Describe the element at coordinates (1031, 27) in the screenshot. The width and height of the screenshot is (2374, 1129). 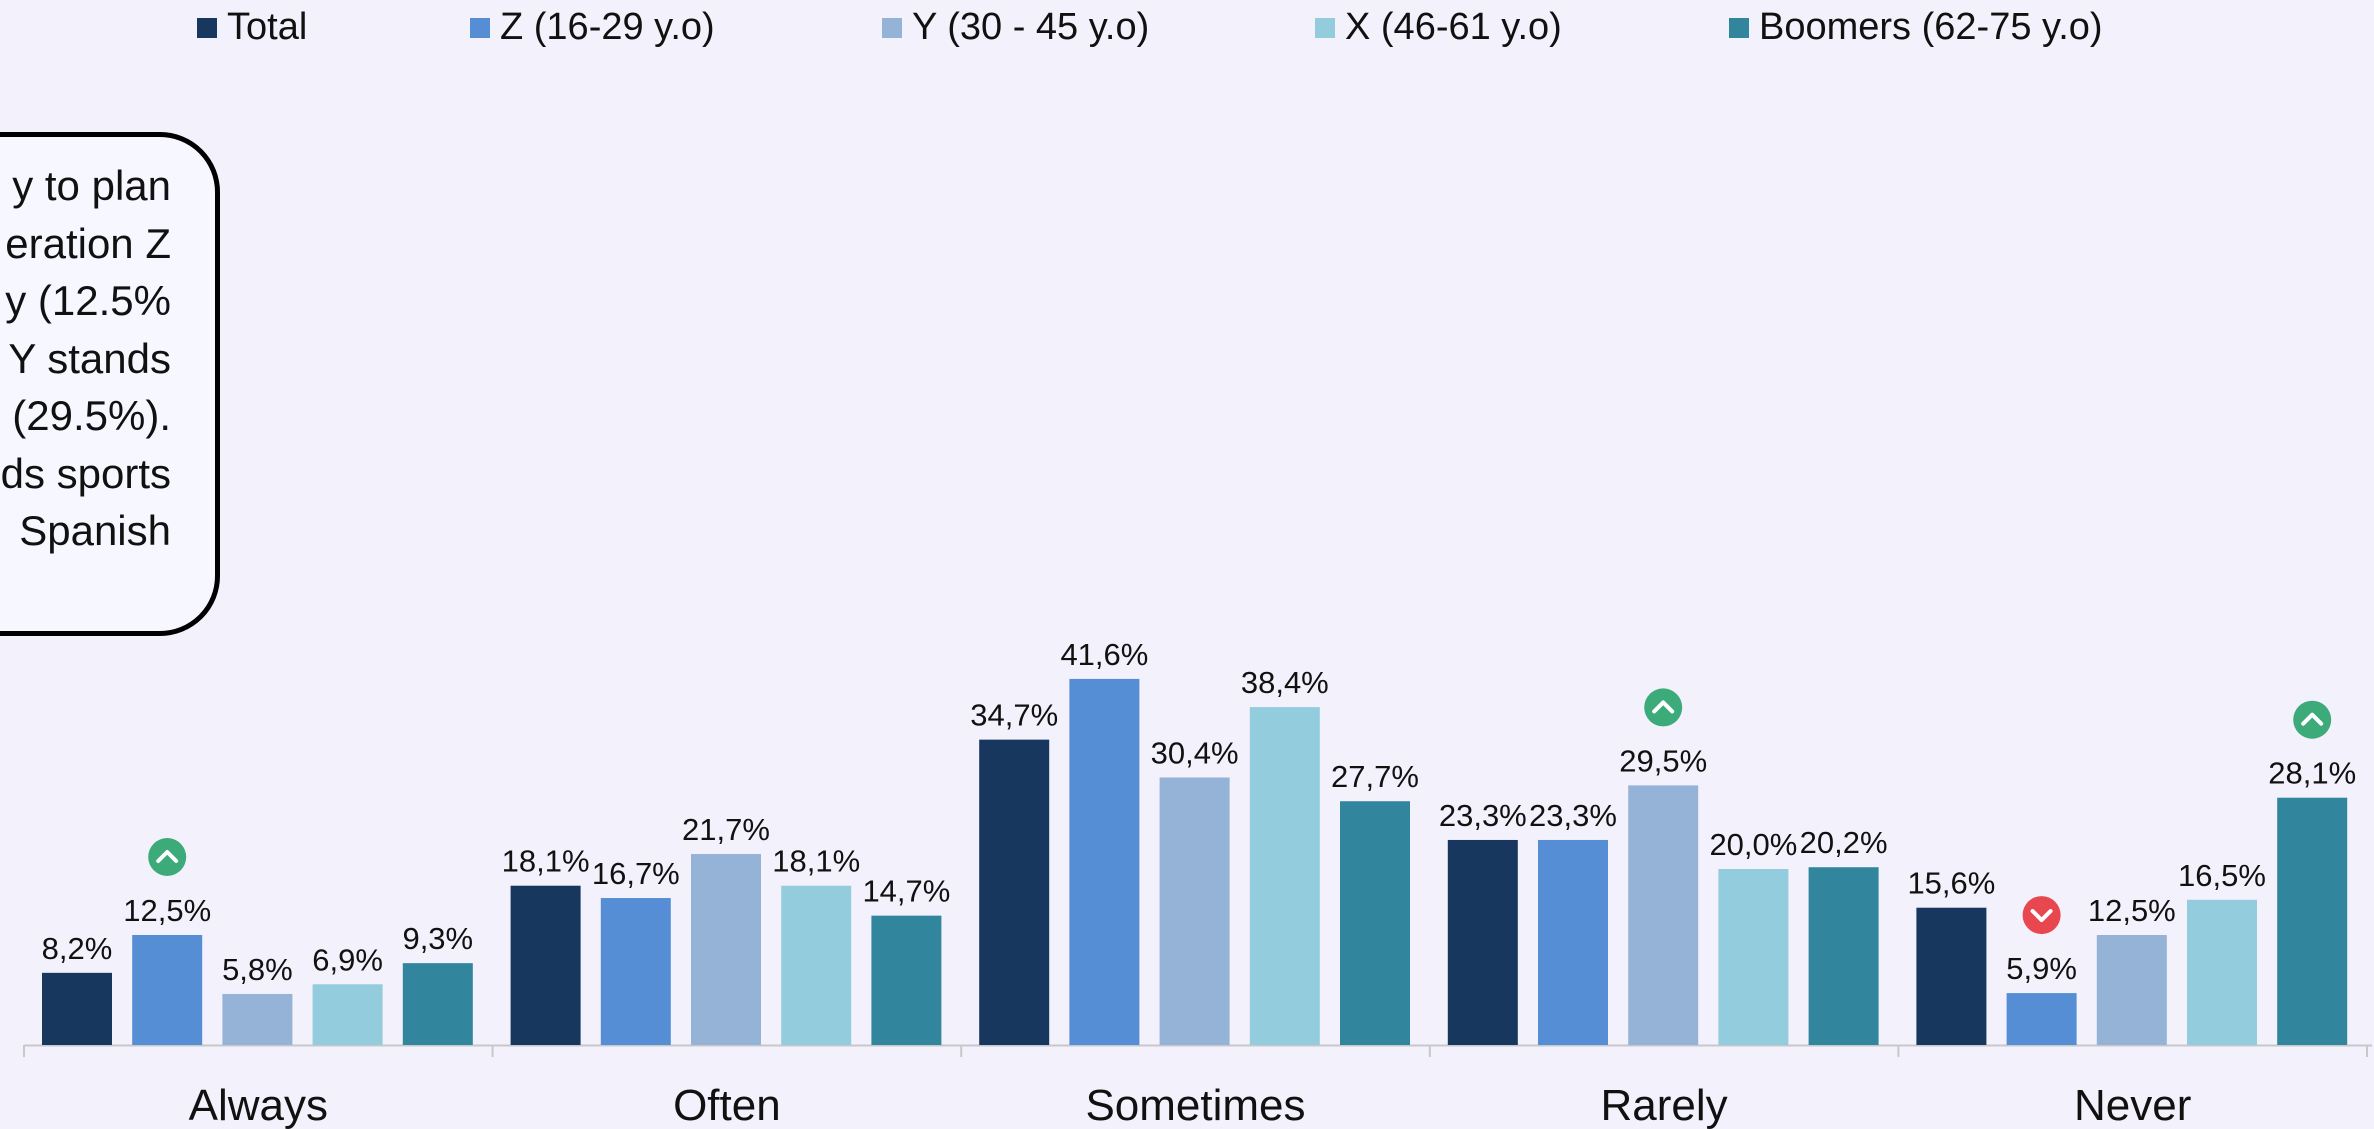
I see `legend-label: Y (30 - 45 y.o)` at that location.